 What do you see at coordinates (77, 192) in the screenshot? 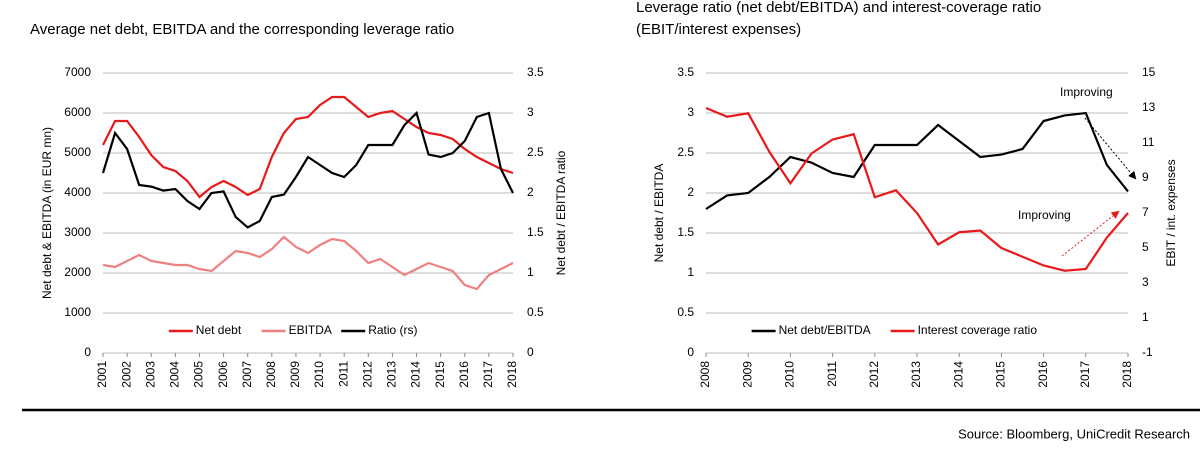
I see `y-tick-label: 4000` at bounding box center [77, 192].